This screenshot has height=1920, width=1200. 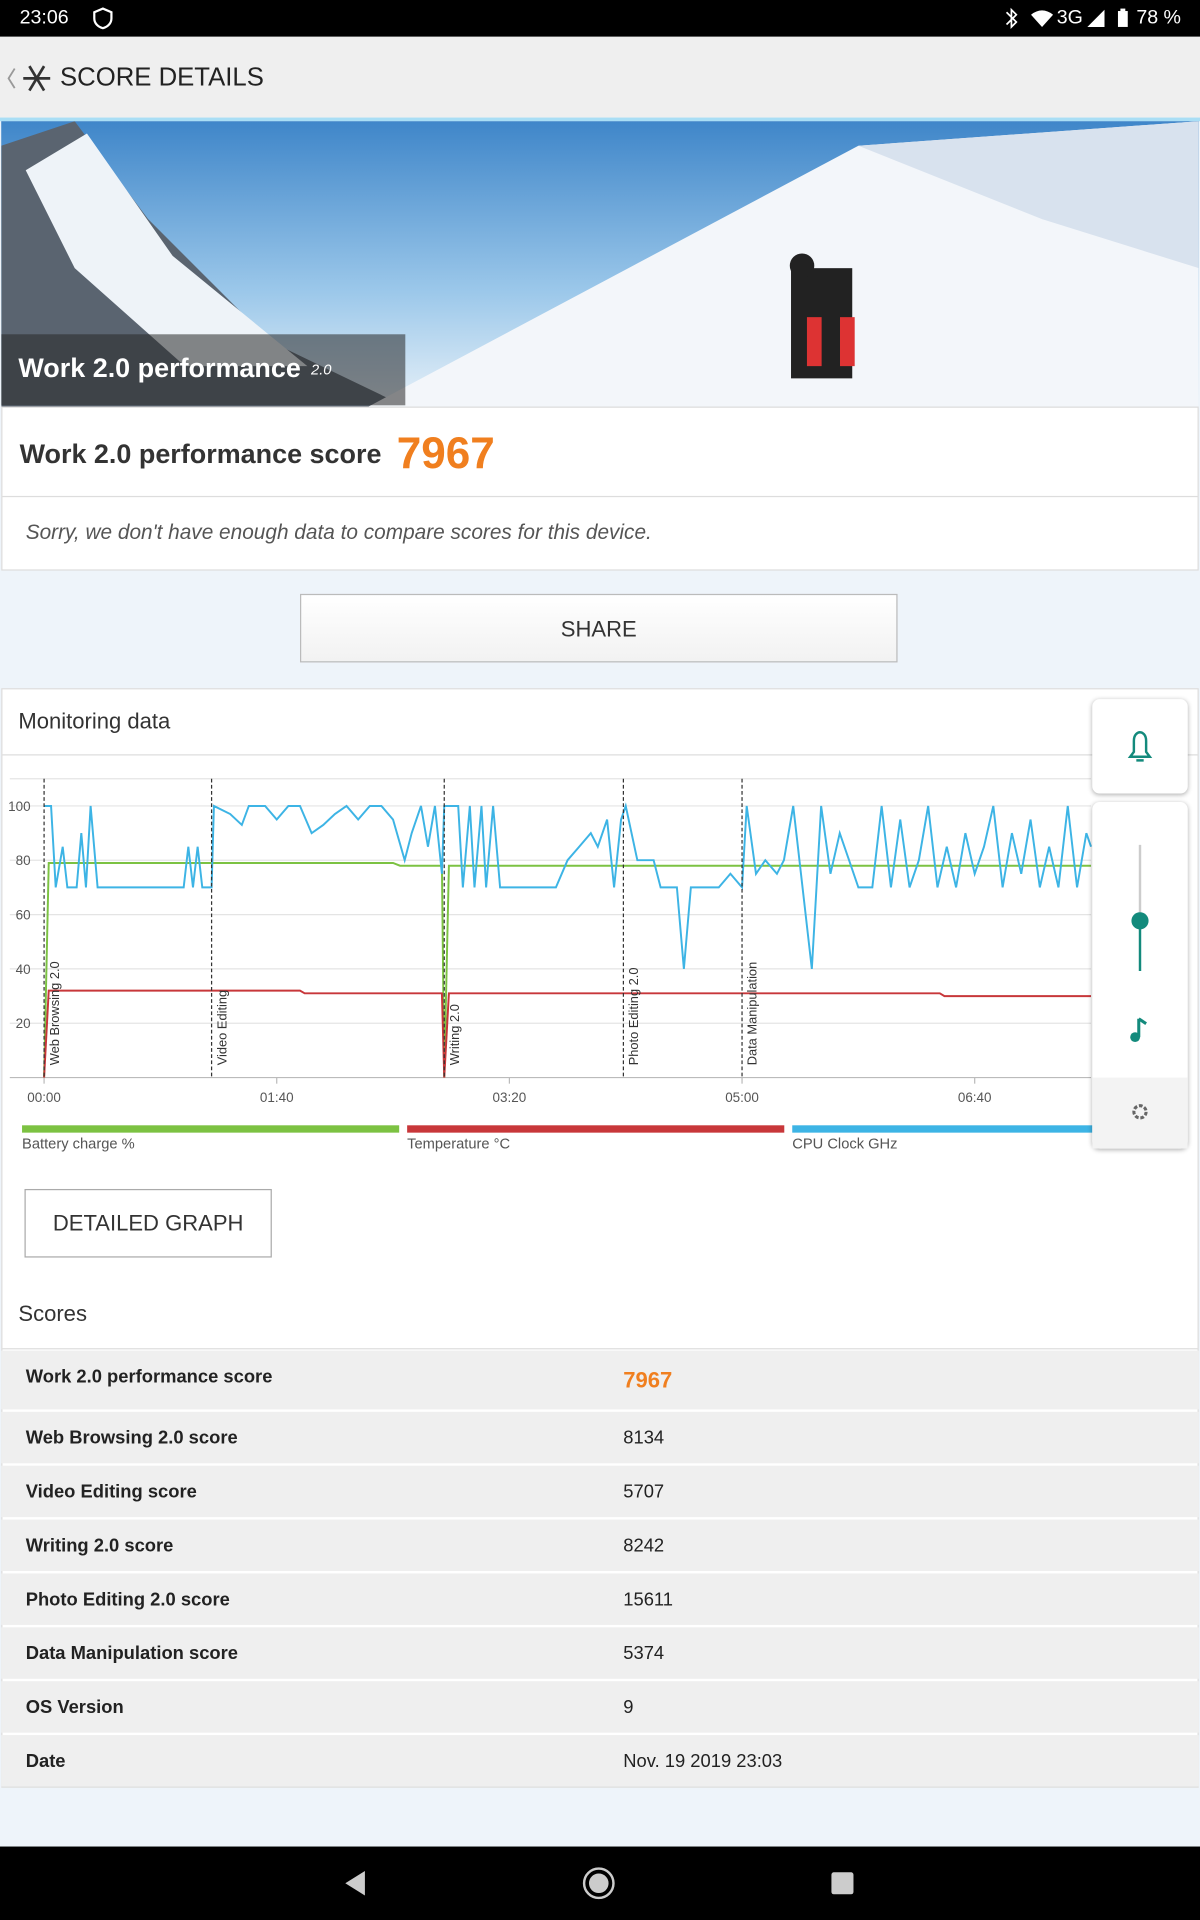 What do you see at coordinates (148, 1223) in the screenshot?
I see `detailed-graph-button: DETAILED GRAPH` at bounding box center [148, 1223].